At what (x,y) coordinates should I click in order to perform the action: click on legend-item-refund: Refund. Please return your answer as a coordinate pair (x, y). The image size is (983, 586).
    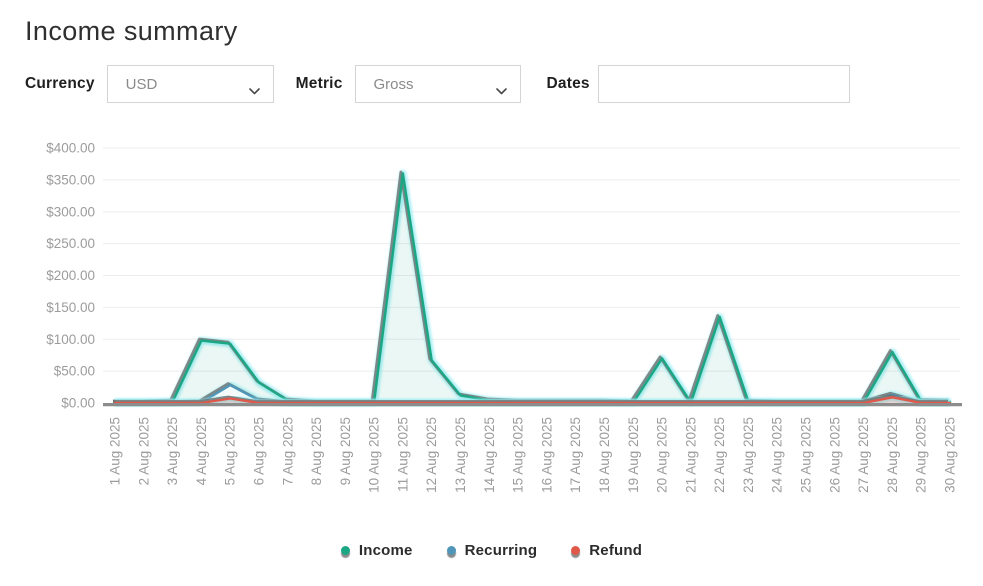
    Looking at the image, I should click on (606, 550).